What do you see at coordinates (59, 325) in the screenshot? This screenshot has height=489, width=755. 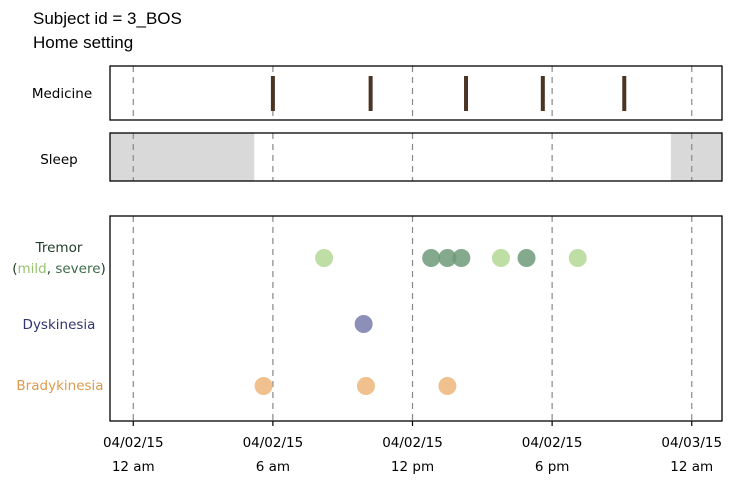 I see `dyskinesia-label: Dyskinesia` at bounding box center [59, 325].